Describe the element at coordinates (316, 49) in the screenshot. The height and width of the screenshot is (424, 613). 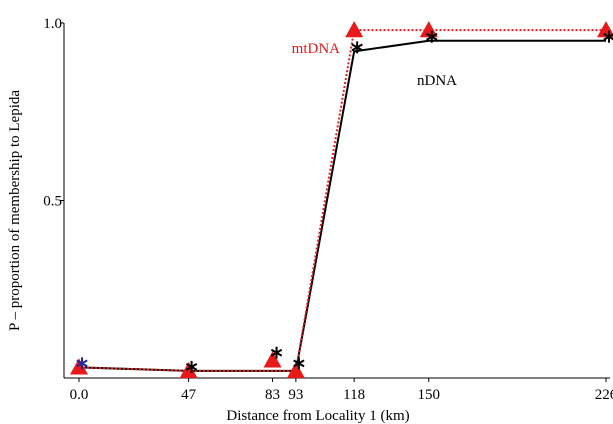
I see `label-mtDNA: mtDNA` at that location.